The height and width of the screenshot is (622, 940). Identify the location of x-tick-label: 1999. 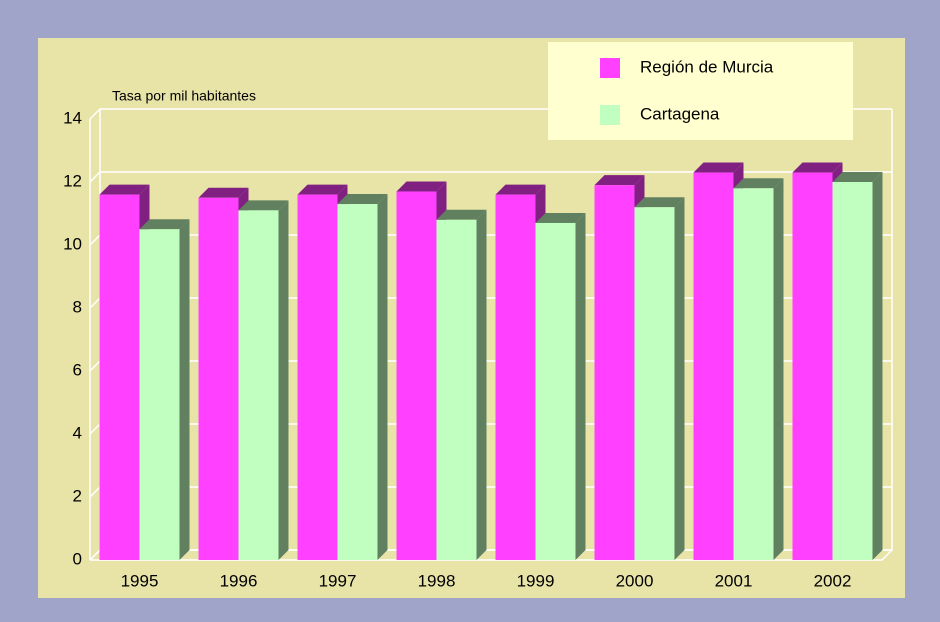
(536, 580).